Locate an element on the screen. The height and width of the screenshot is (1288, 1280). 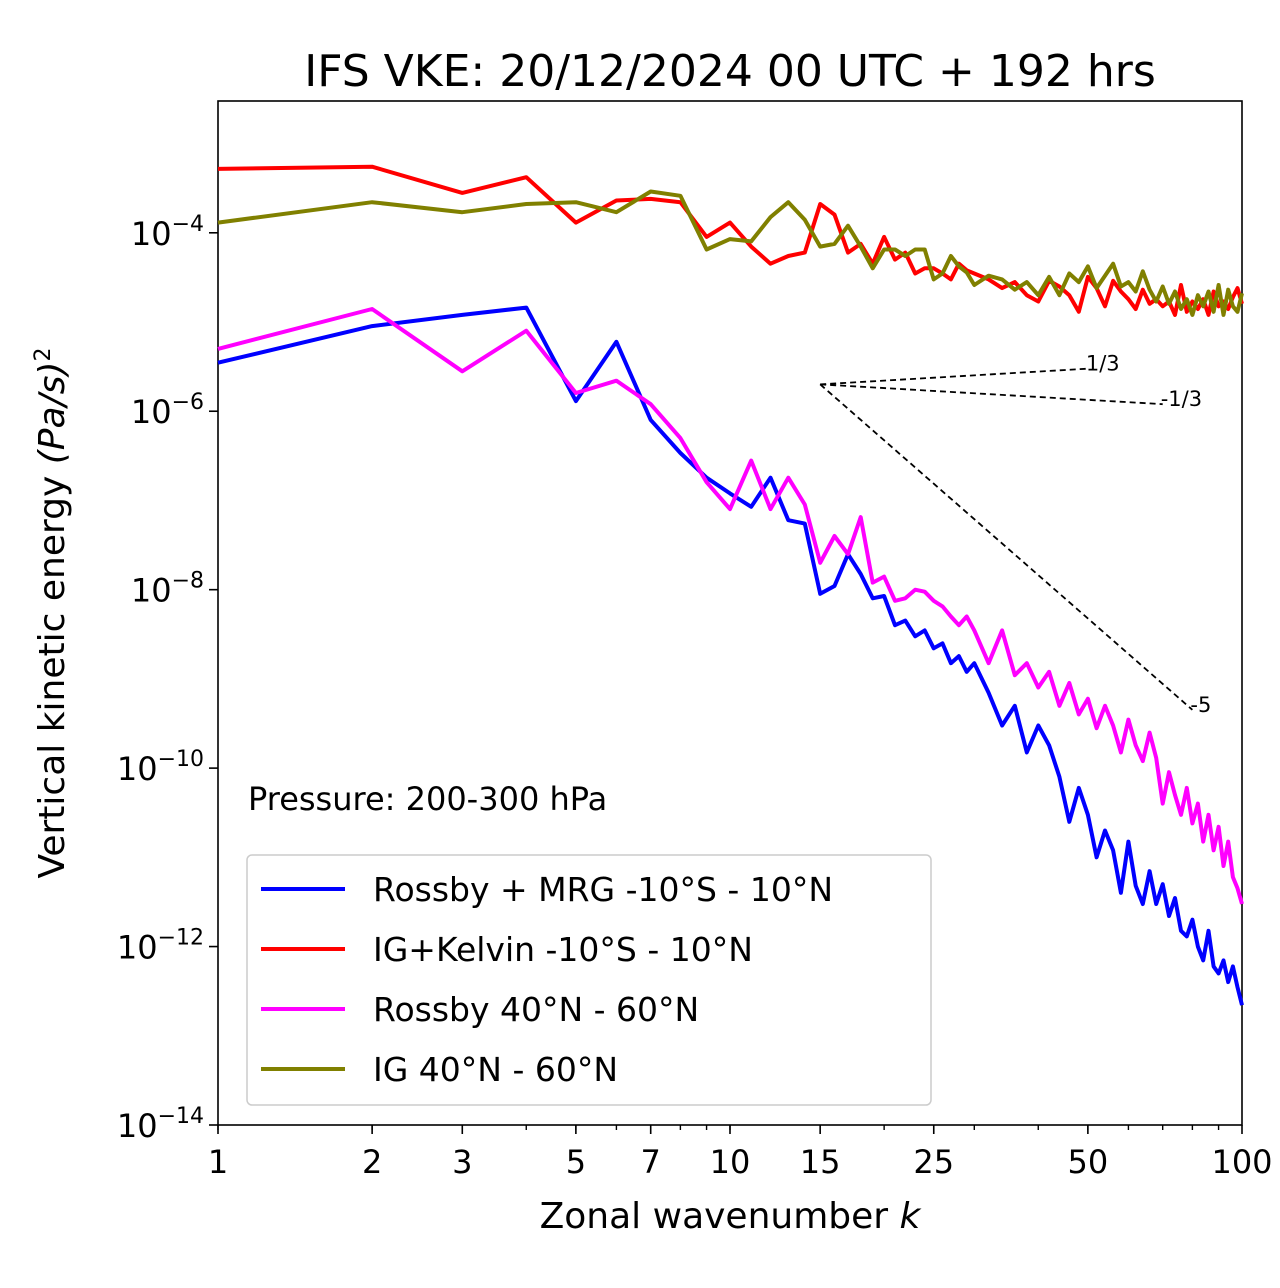
legend-label-3: Rossby 40°N - 60°N is located at coordinates (536, 1009).